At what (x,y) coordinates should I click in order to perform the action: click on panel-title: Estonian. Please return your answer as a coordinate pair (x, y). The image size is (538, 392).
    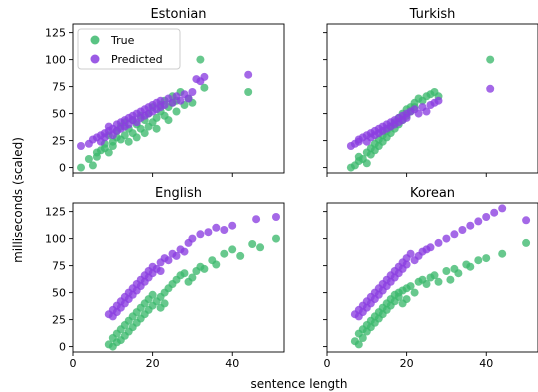
    Looking at the image, I should click on (178, 14).